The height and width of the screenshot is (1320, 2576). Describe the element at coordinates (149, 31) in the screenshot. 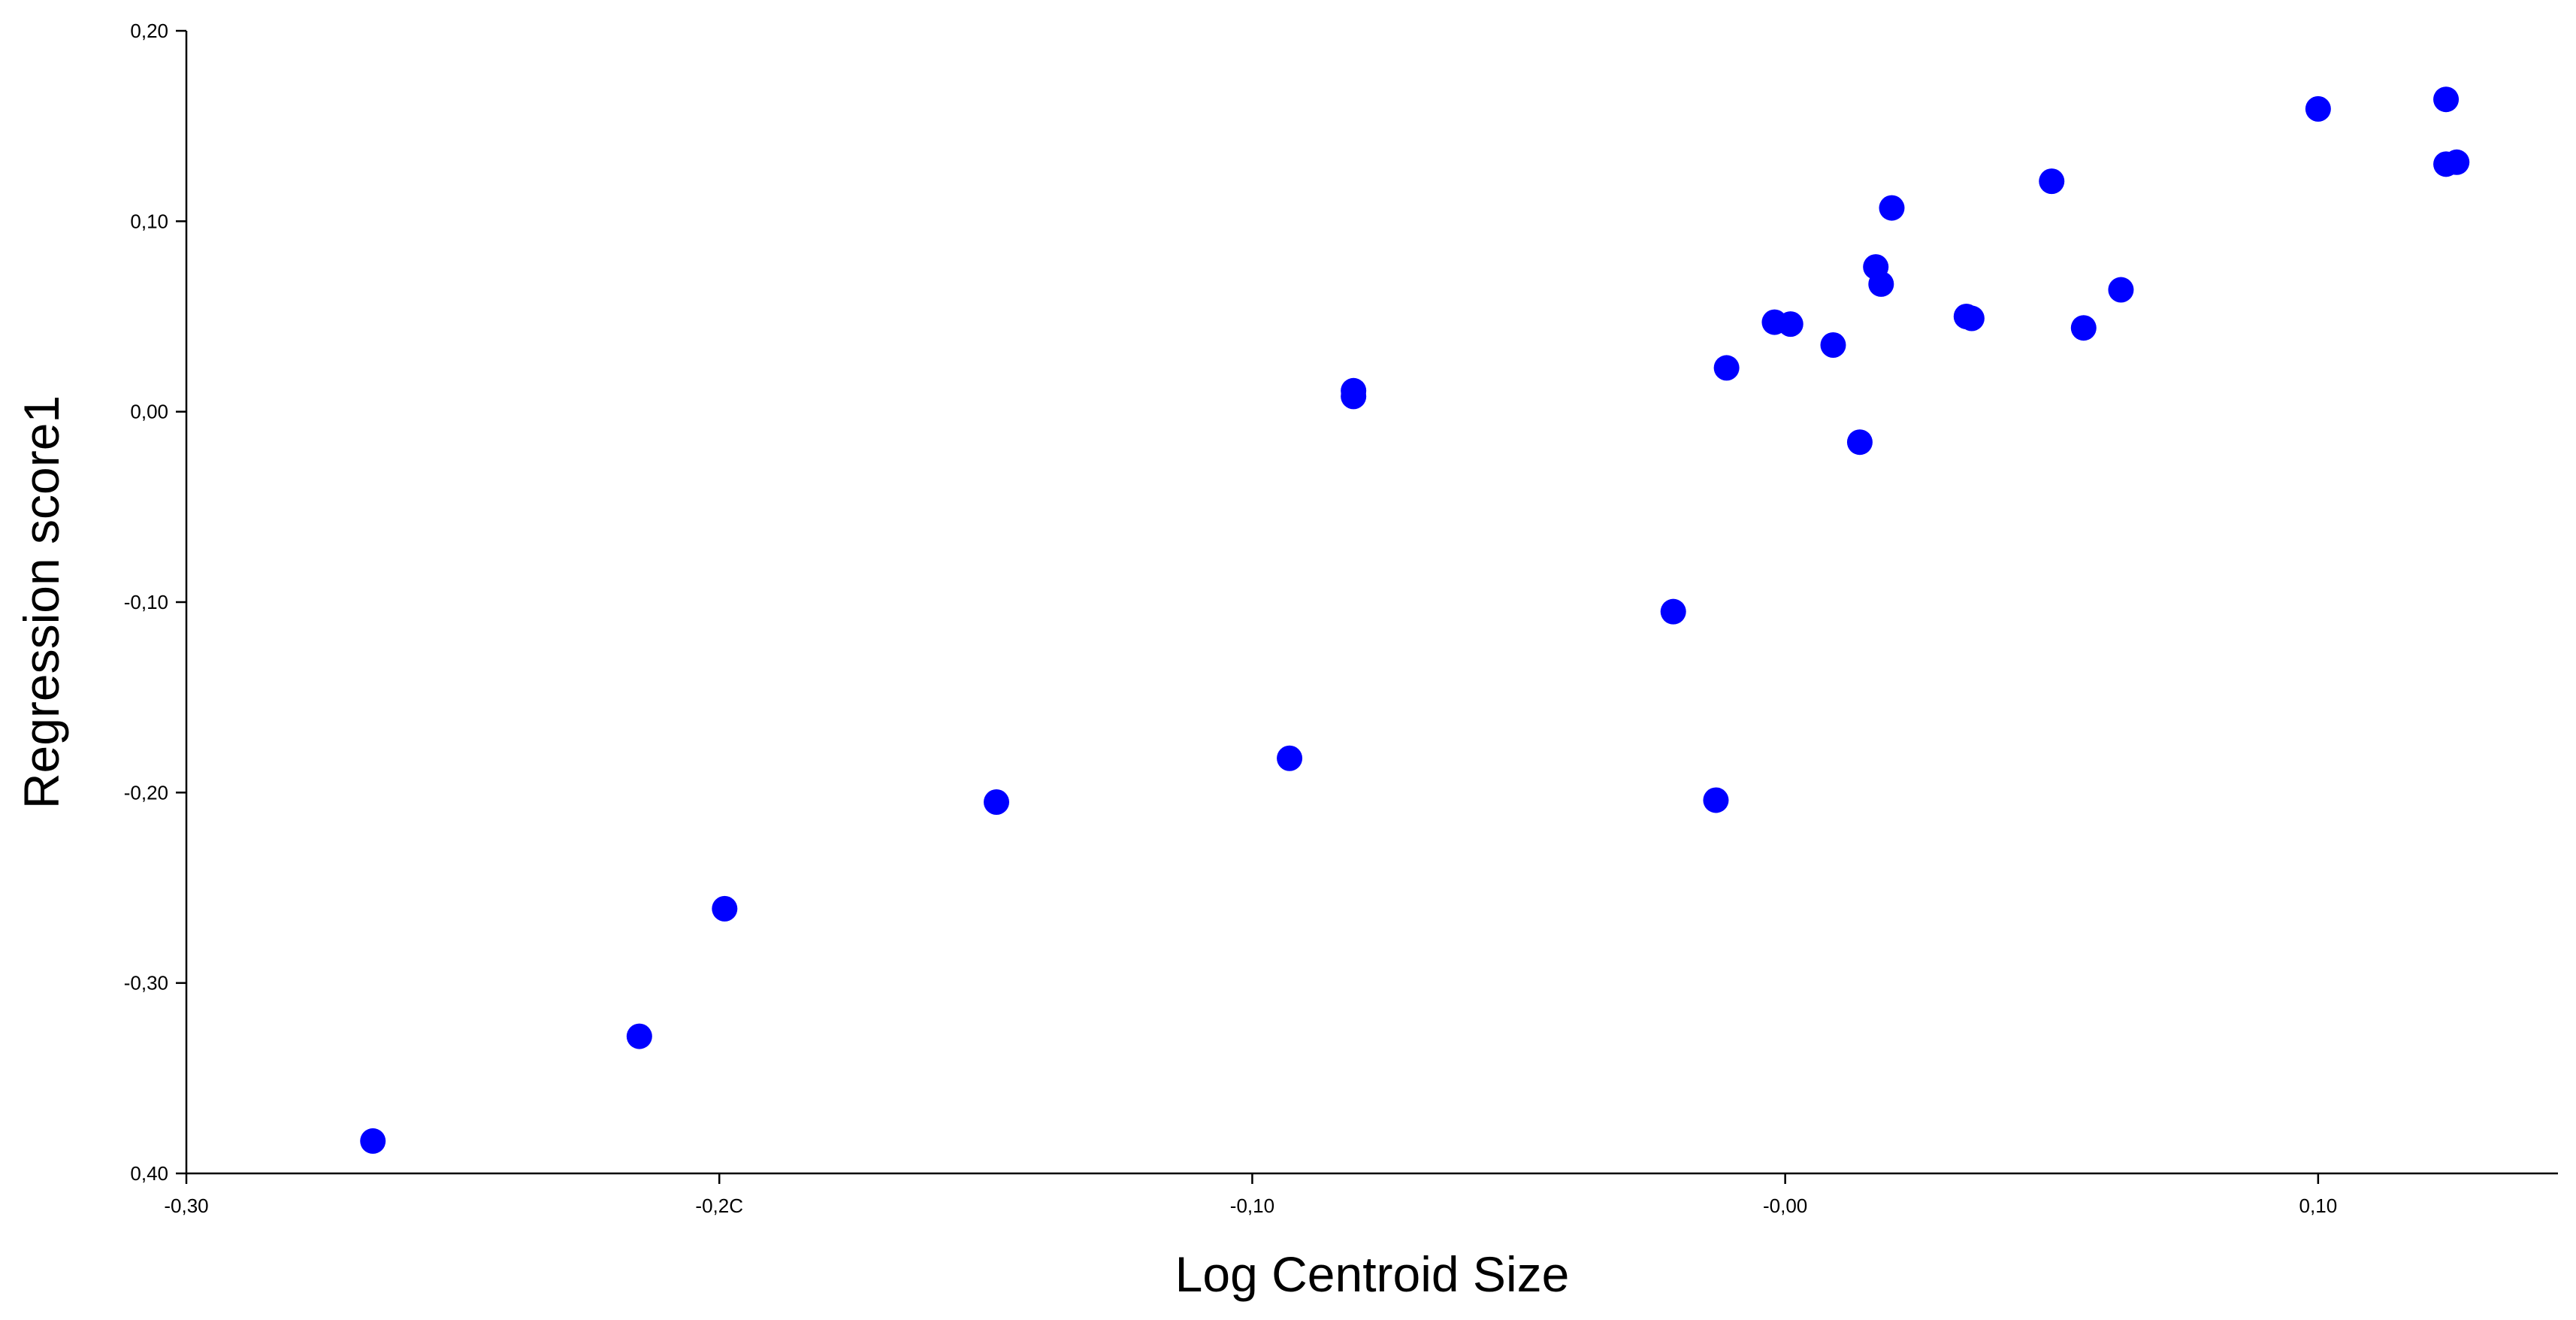

I see `y-tick-label: 0,20` at that location.